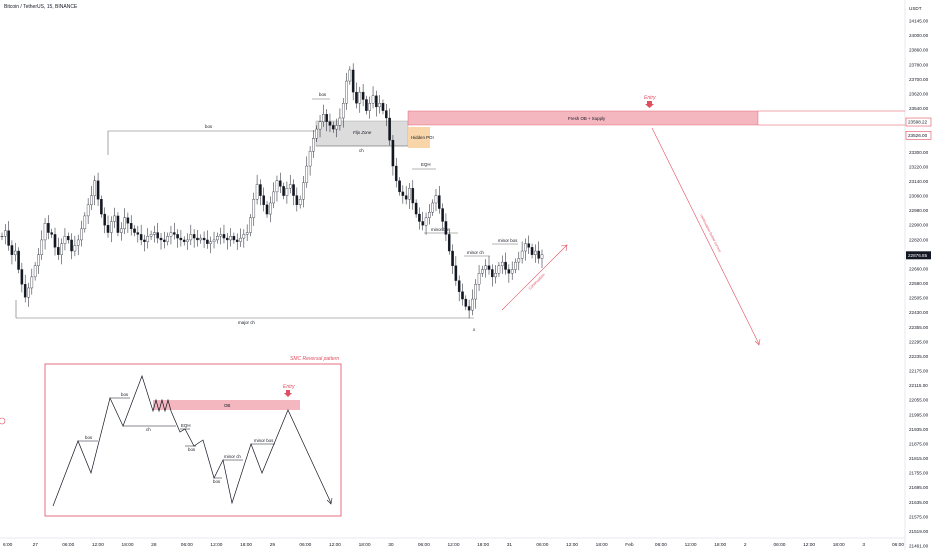 The image size is (932, 550). I want to click on price-tick-label: 22980.00, so click(919, 210).